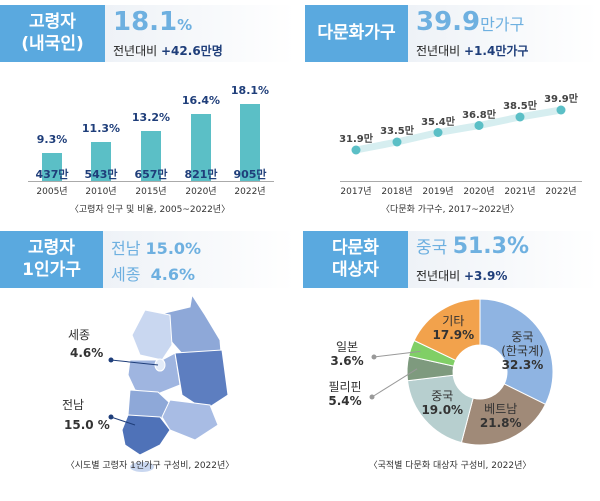  What do you see at coordinates (250, 174) in the screenshot?
I see `bar-count-label: 905만` at bounding box center [250, 174].